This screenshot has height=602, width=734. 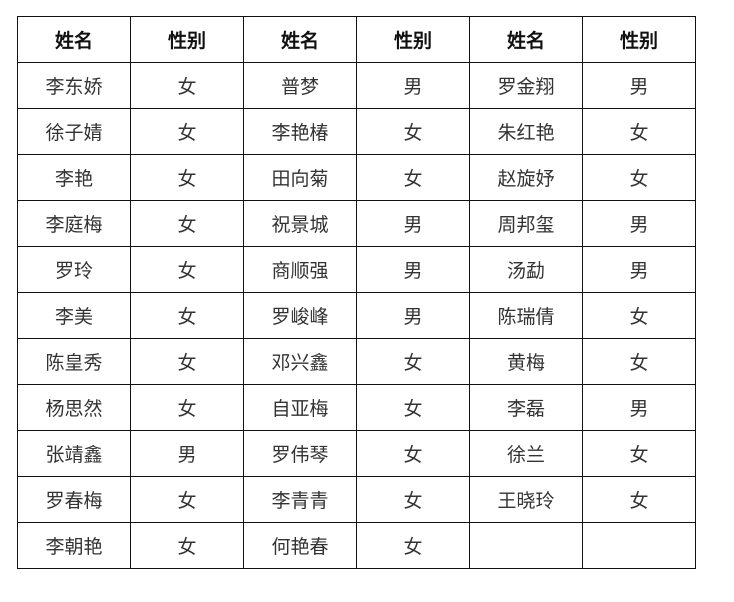 I want to click on name-cell: 李东娇, so click(x=74, y=85).